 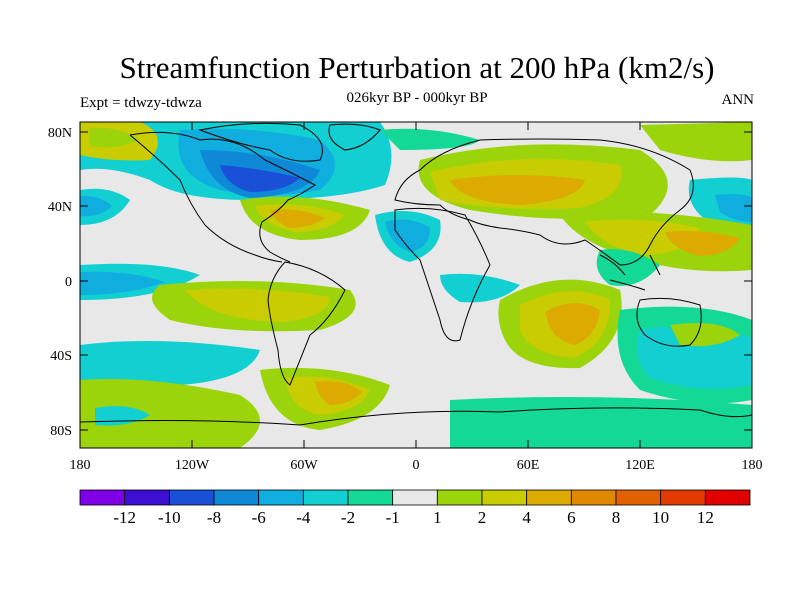 I want to click on asia-positive-mid, so click(x=642, y=237).